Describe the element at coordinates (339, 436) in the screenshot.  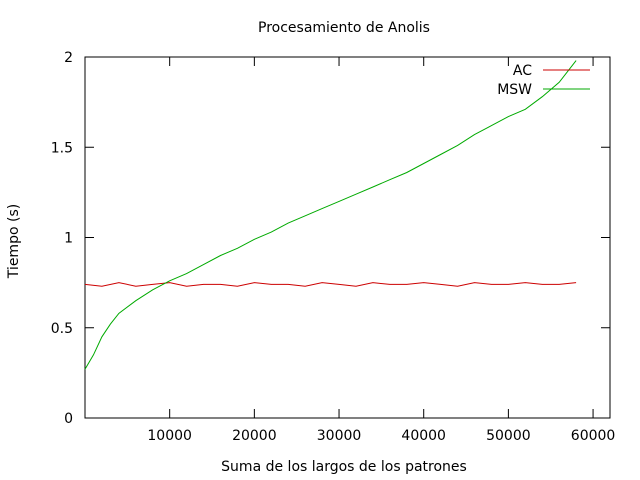
I see `x-tick-label: 30000` at that location.